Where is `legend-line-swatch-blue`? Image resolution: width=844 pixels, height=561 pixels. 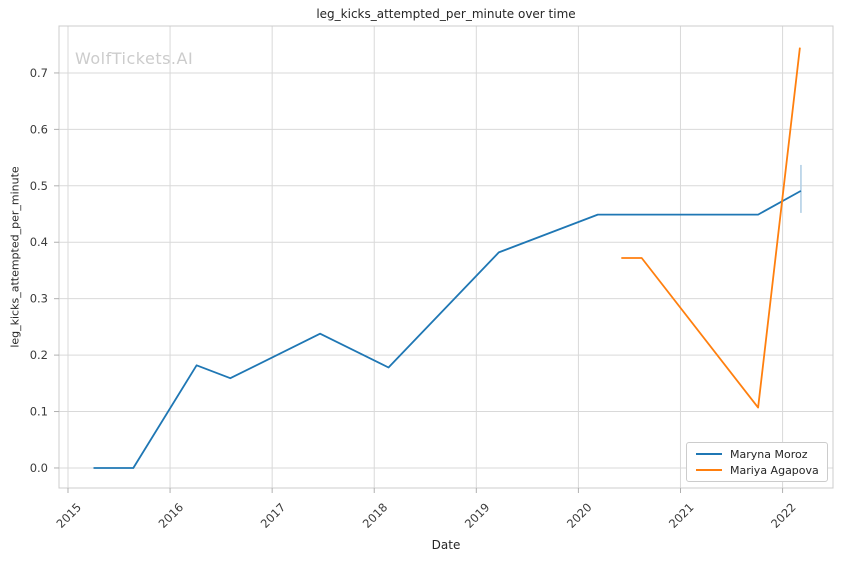 legend-line-swatch-blue is located at coordinates (709, 454).